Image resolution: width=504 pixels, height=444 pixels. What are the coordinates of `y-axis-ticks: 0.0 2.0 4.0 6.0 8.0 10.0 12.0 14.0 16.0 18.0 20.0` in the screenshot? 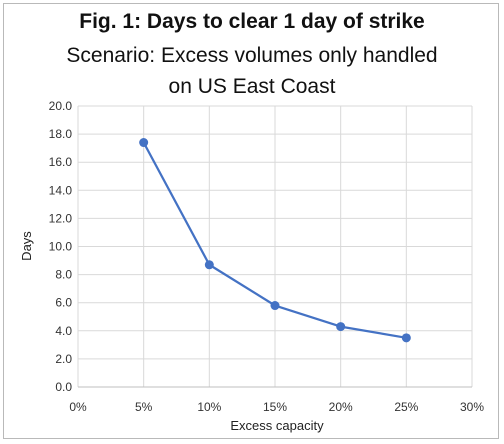 It's located at (61, 246).